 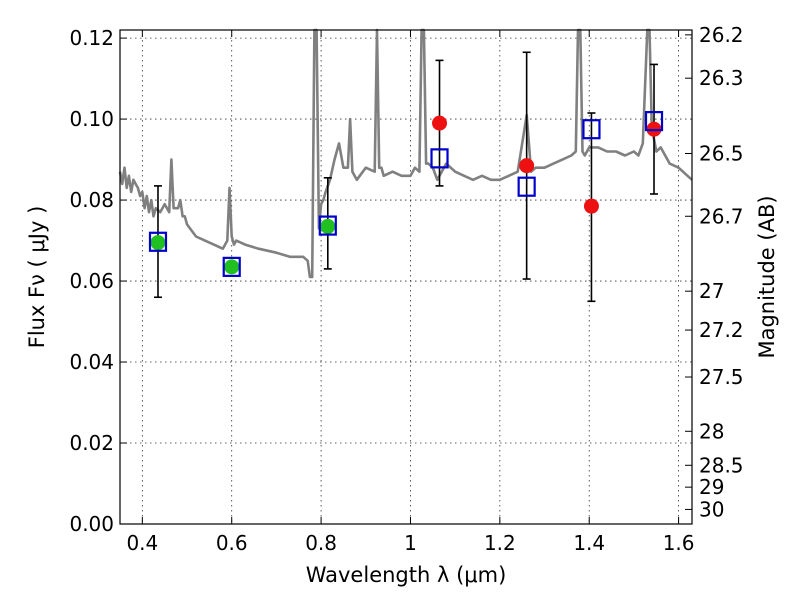 I want to click on right-tick-label: 26.2, so click(x=721, y=35).